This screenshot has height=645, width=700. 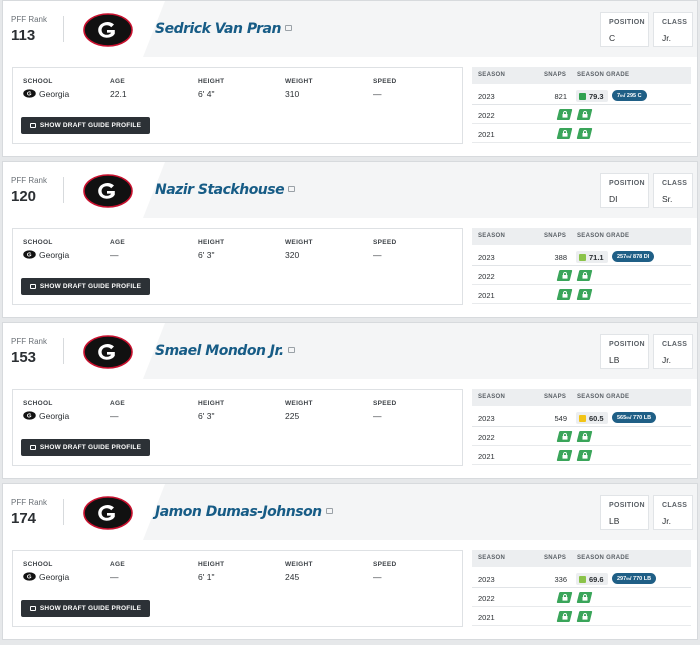 I want to click on player-name-link: Nazir Stackhouse, so click(x=225, y=190).